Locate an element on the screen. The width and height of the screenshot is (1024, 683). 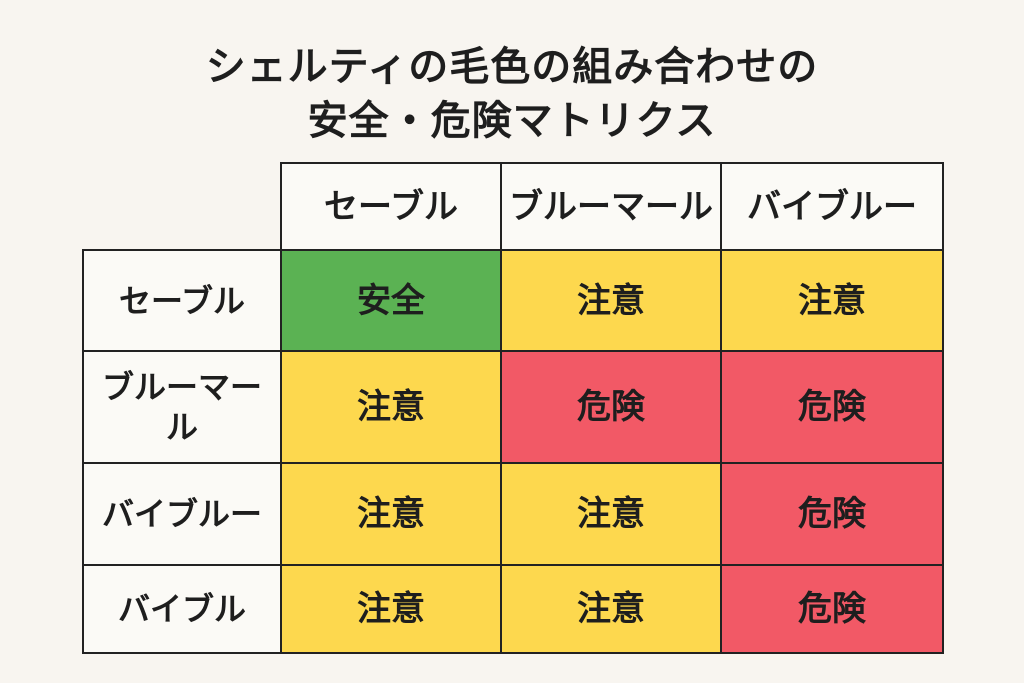
matrix-cell-safe: 安全 is located at coordinates (391, 300).